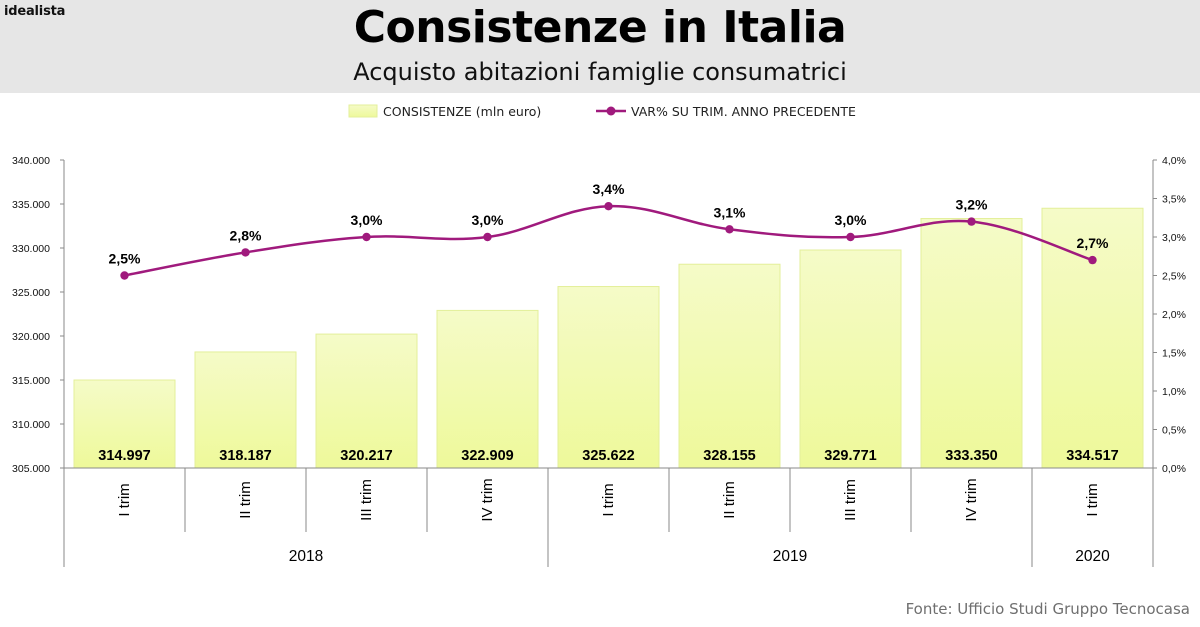  I want to click on y-tick-label: 330.000, so click(31, 249).